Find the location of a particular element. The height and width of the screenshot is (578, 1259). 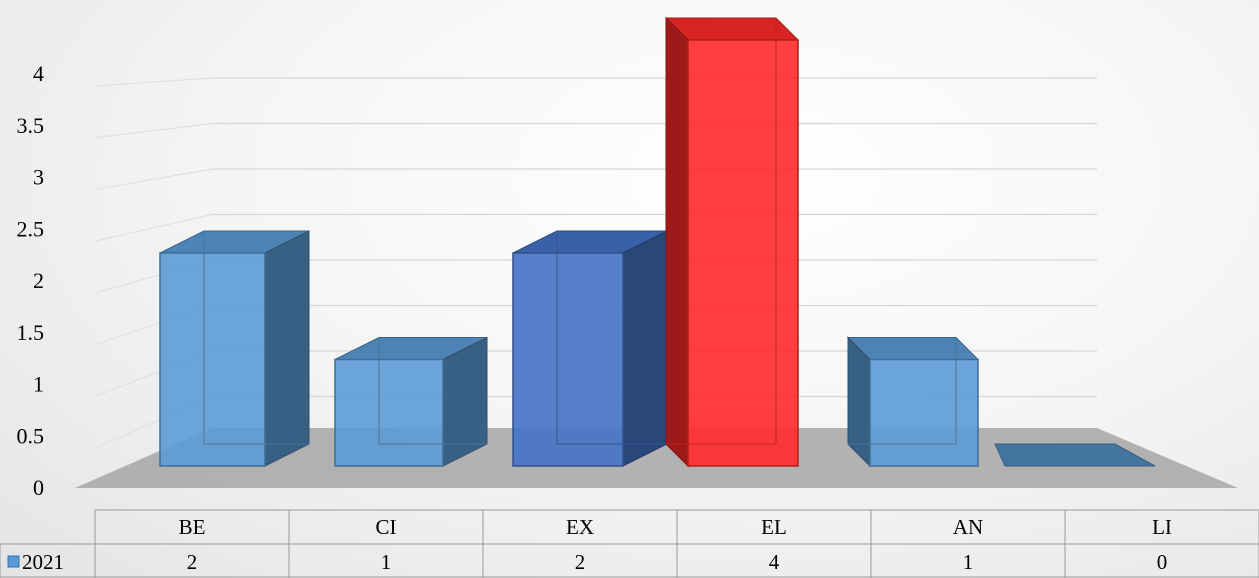

bar-el is located at coordinates (732, 242).